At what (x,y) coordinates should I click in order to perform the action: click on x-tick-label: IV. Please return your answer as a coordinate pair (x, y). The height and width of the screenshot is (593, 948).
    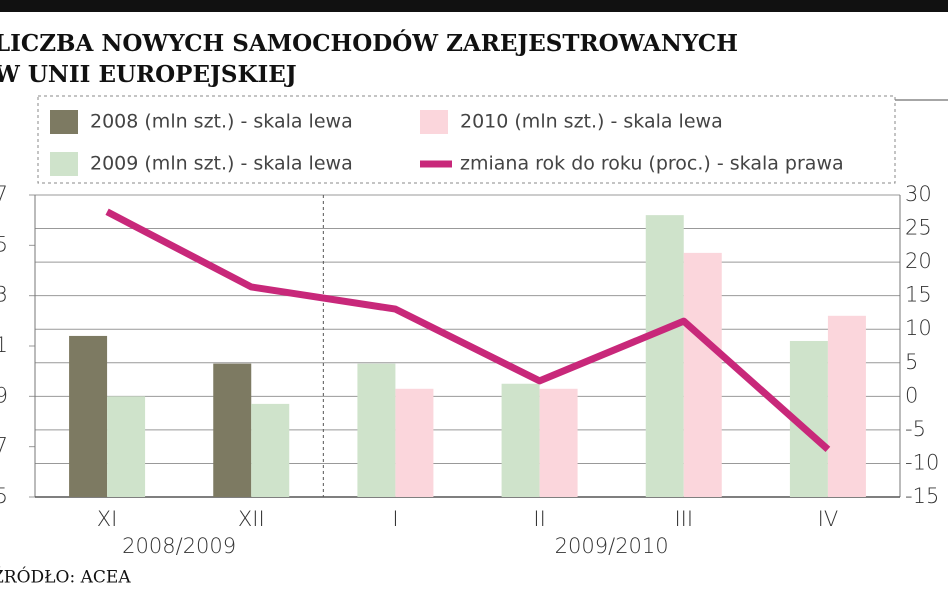
    Looking at the image, I should click on (828, 519).